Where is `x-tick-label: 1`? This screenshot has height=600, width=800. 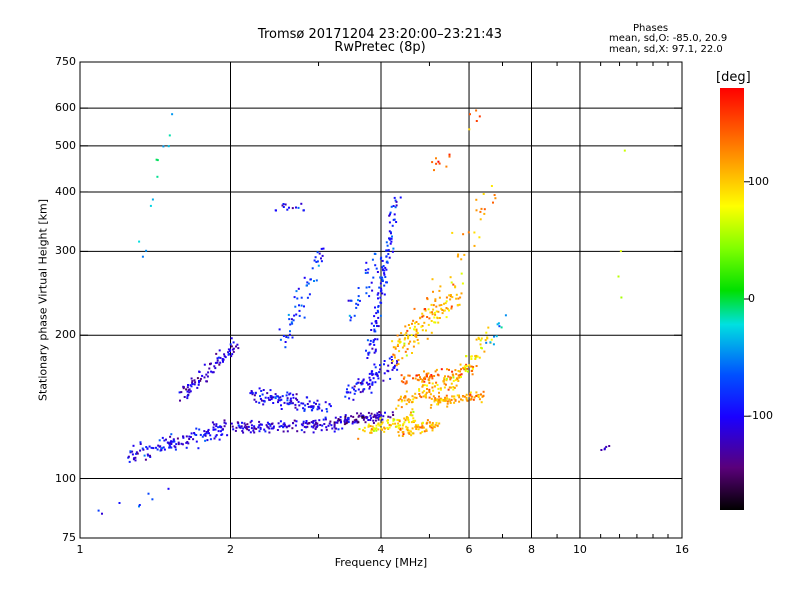 x-tick-label: 1 is located at coordinates (80, 549).